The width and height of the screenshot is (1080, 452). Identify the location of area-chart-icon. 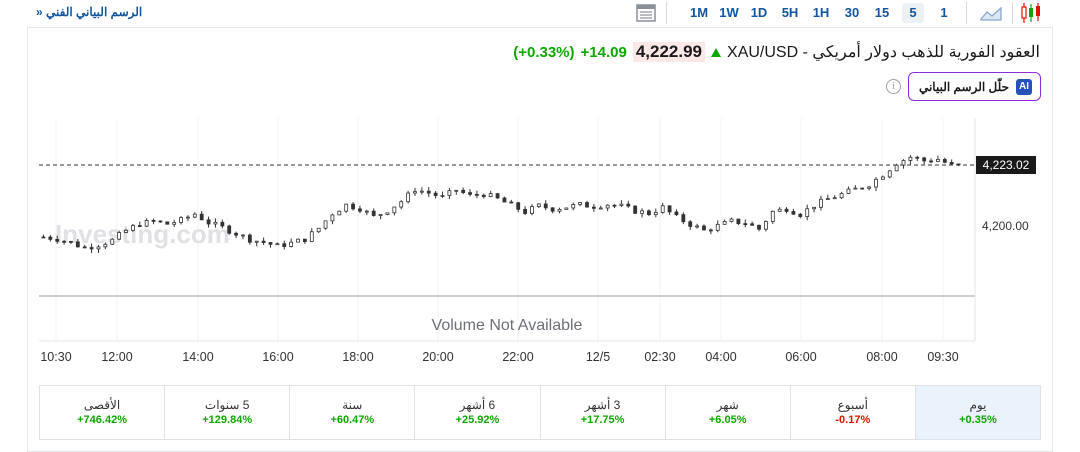
(991, 13).